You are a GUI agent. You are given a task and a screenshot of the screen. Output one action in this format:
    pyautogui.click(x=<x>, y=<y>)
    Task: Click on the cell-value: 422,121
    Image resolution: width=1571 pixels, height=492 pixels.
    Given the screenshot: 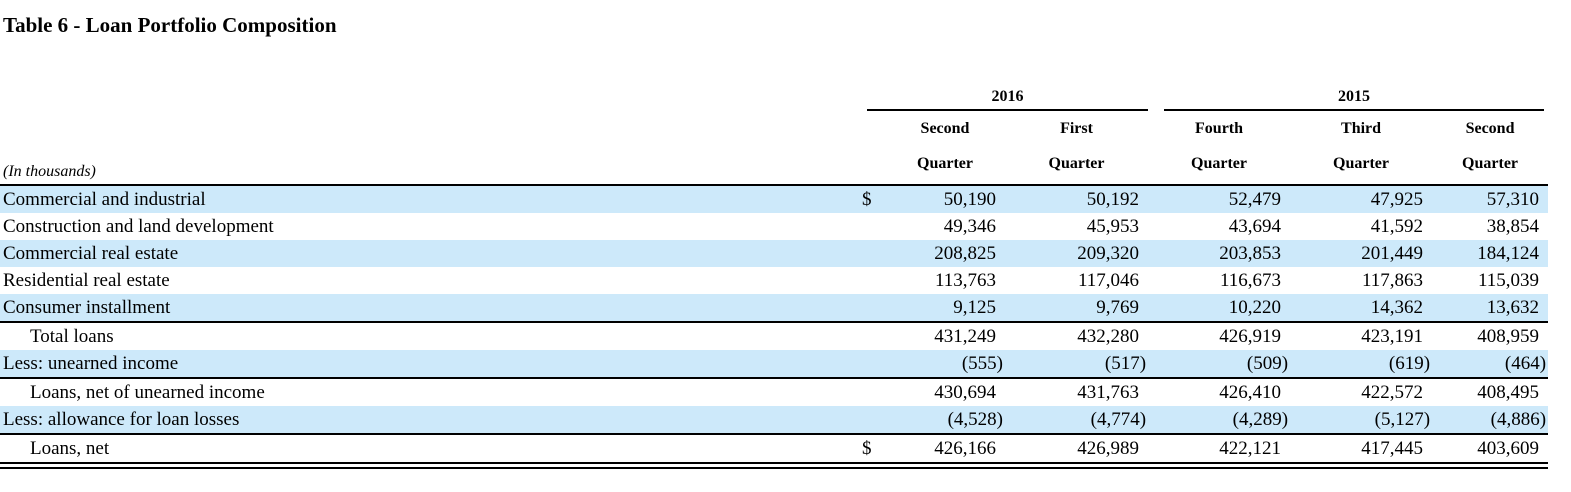 What is the action you would take?
    pyautogui.click(x=1219, y=451)
    